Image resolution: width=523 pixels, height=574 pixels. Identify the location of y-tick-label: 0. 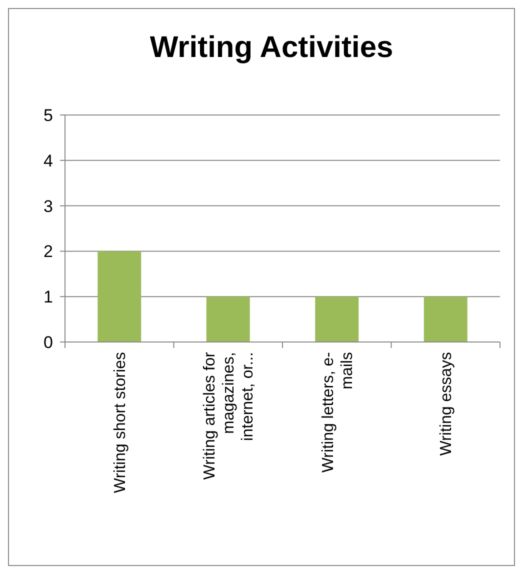
(48, 342).